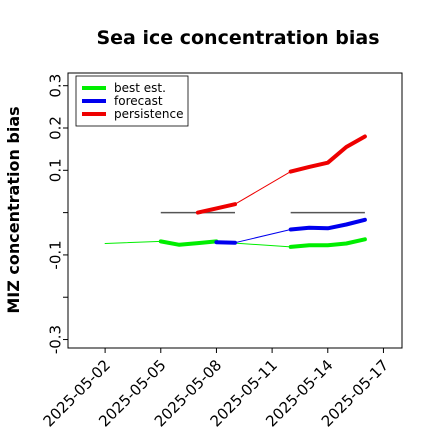 The height and width of the screenshot is (440, 440). What do you see at coordinates (56, 86) in the screenshot?
I see `y-tick-label: 0.3` at bounding box center [56, 86].